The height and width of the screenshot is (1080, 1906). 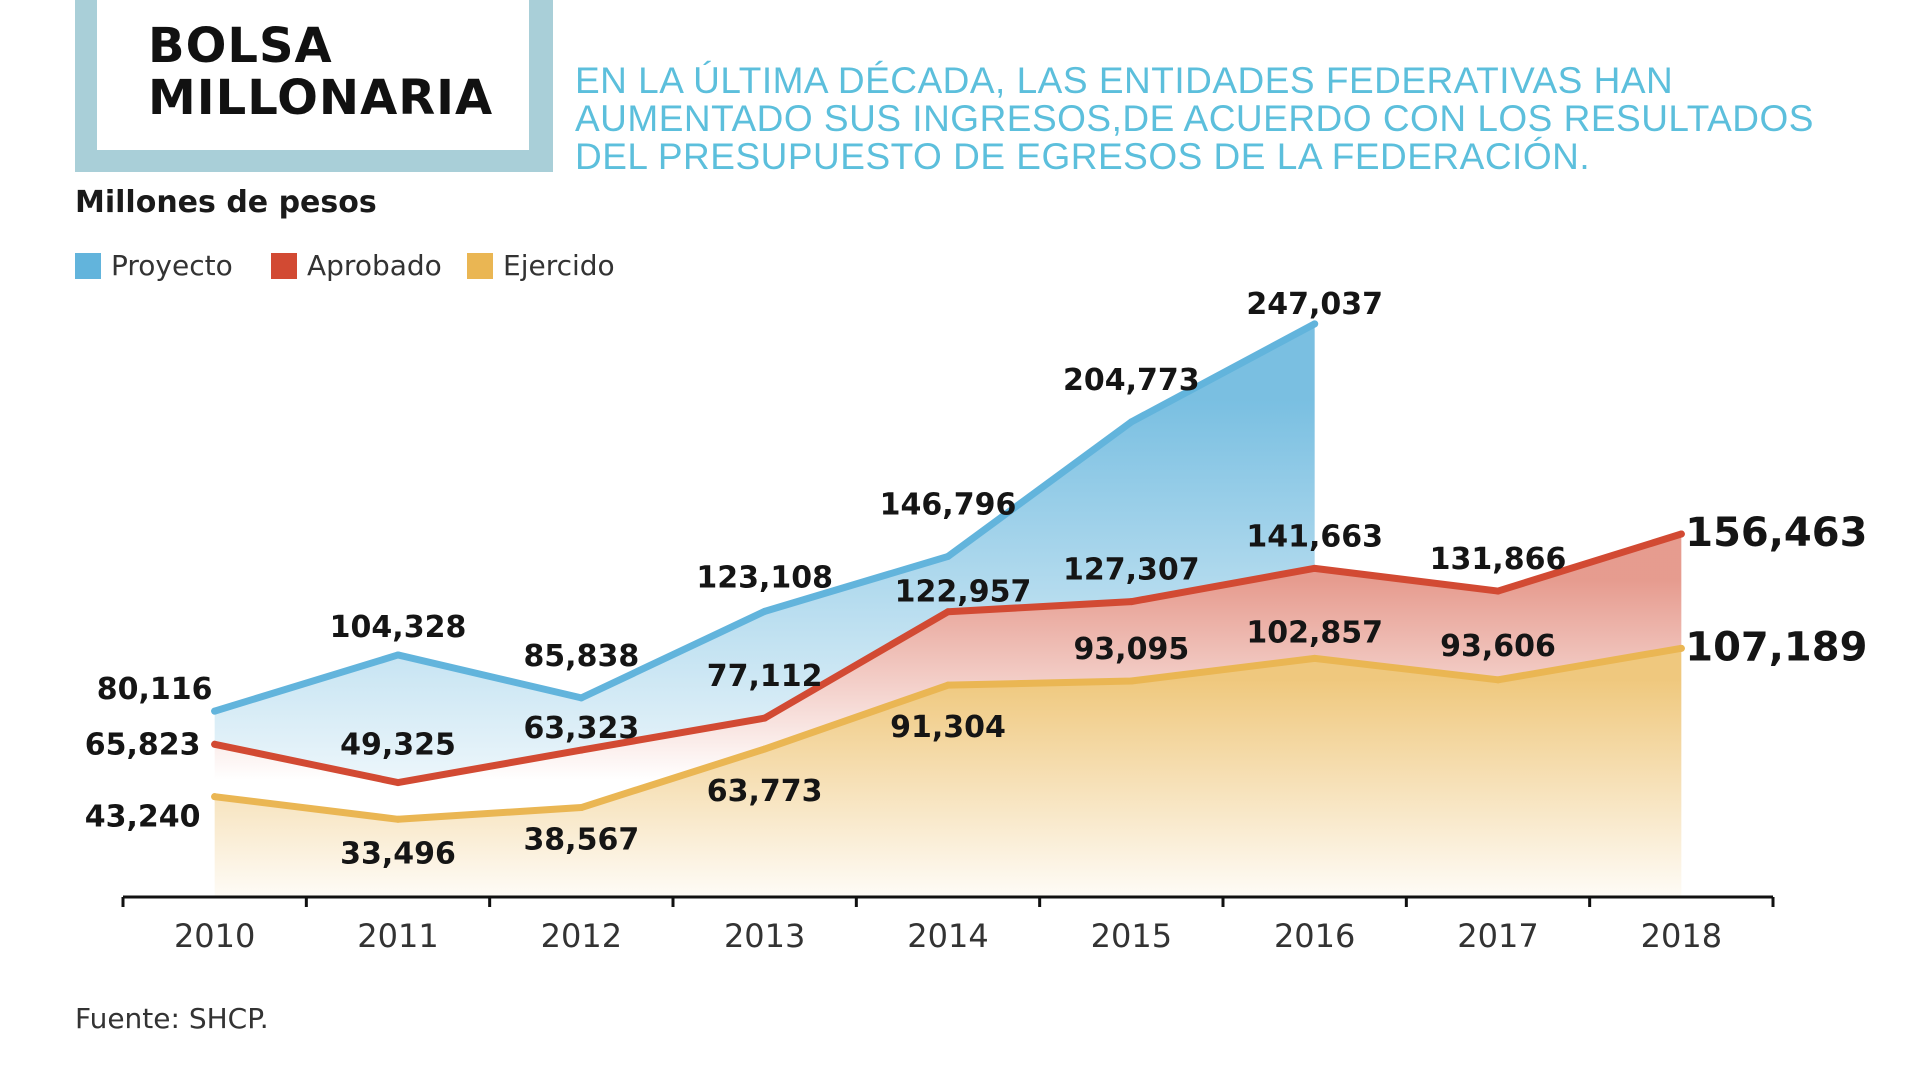 What do you see at coordinates (1314, 536) in the screenshot?
I see `aprobado-label-2016: 141,663` at bounding box center [1314, 536].